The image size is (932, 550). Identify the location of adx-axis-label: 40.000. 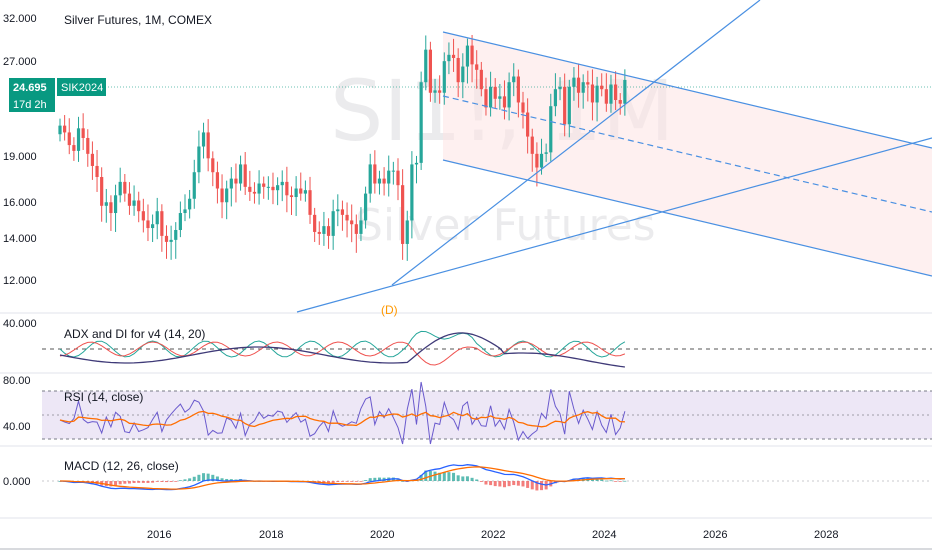
(20, 324).